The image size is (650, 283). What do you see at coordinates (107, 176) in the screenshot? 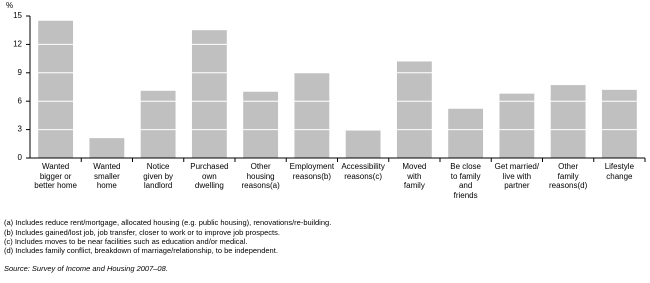
I see `x-tick-label: Wanted smaller home` at bounding box center [107, 176].